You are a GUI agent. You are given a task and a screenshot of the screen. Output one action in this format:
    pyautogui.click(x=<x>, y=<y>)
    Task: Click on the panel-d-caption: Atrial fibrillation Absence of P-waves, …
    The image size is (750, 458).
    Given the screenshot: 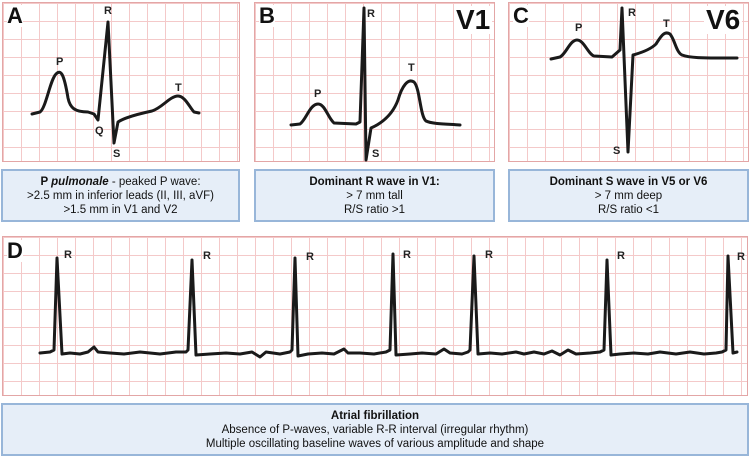 What is the action you would take?
    pyautogui.click(x=375, y=429)
    